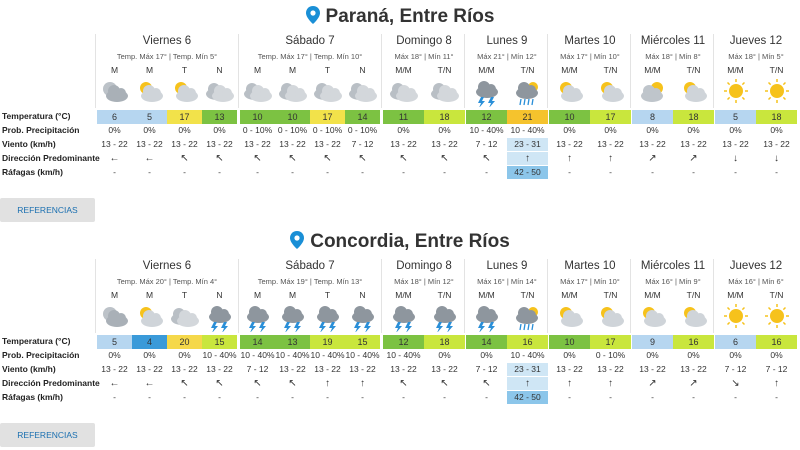 The height and width of the screenshot is (450, 800). Describe the element at coordinates (29, 369) in the screenshot. I see `row-label: Viento (km/h)` at that location.